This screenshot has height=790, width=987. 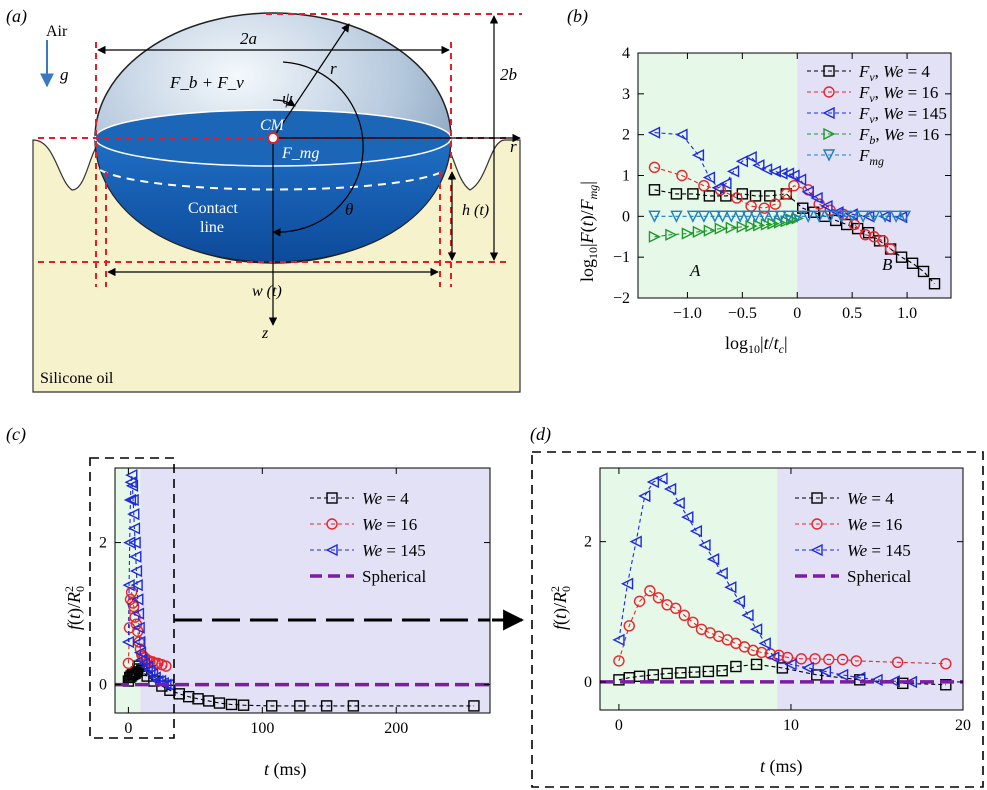 What do you see at coordinates (687, 313) in the screenshot?
I see `x-tick-label: −1.0` at bounding box center [687, 313].